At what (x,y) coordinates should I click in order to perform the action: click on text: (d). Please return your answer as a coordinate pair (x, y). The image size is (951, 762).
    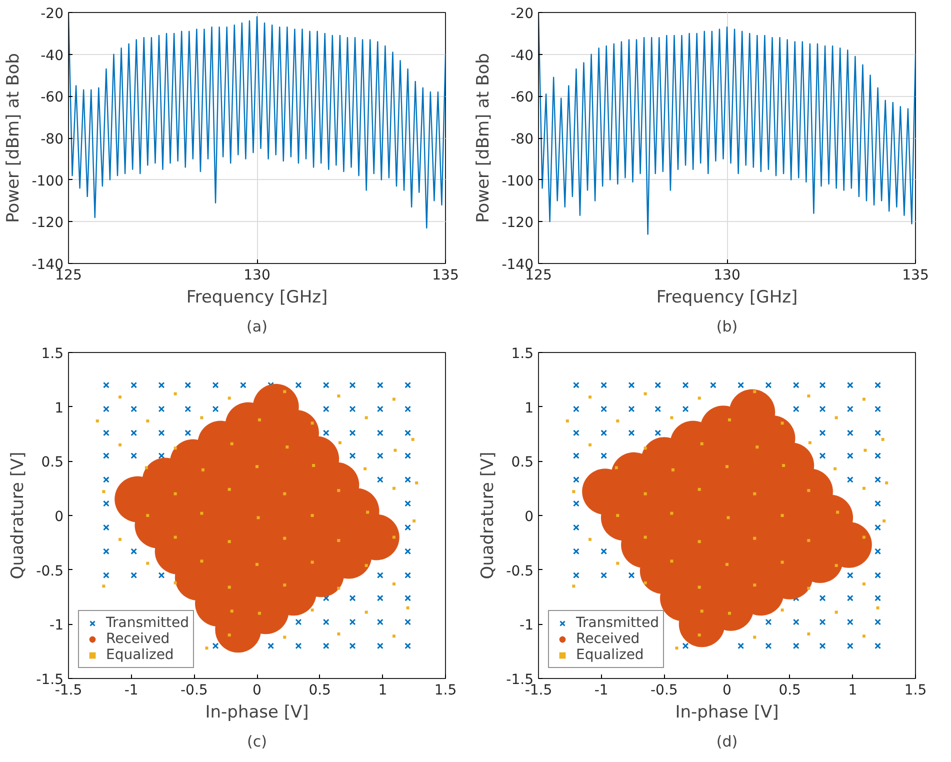
    Looking at the image, I should click on (727, 741).